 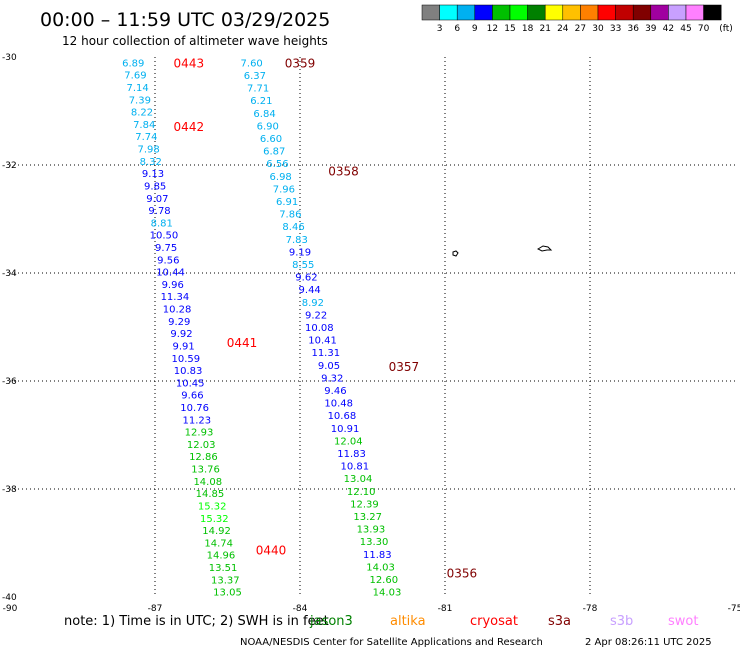 What do you see at coordinates (159, 211) in the screenshot?
I see `wave-height-label: 9.78` at bounding box center [159, 211].